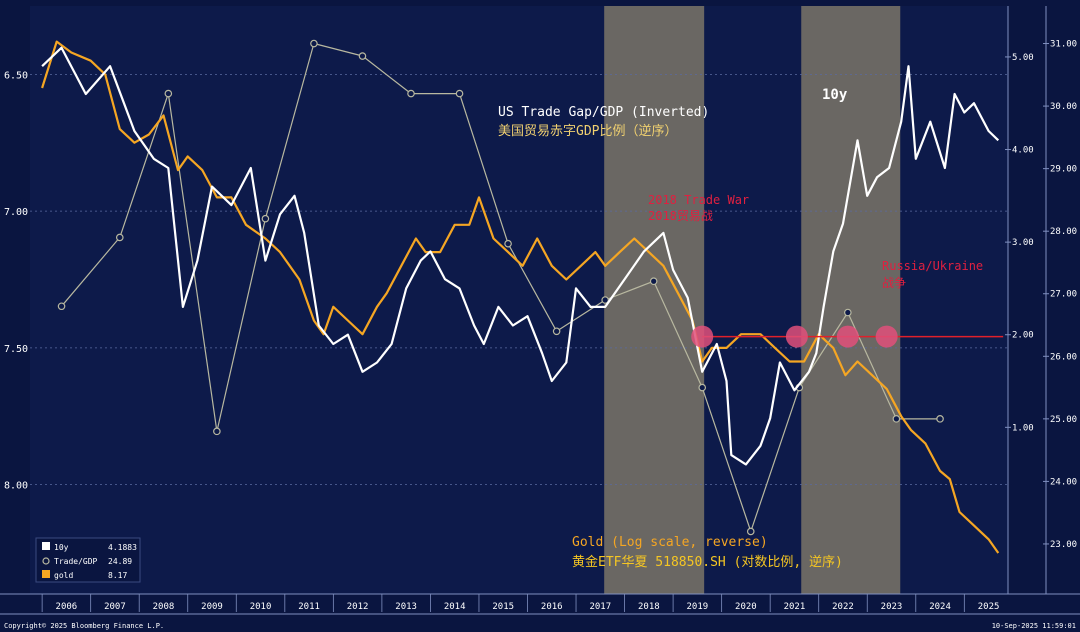  Describe the element at coordinates (358, 607) in the screenshot. I see `x-tick-label: 2012` at that location.